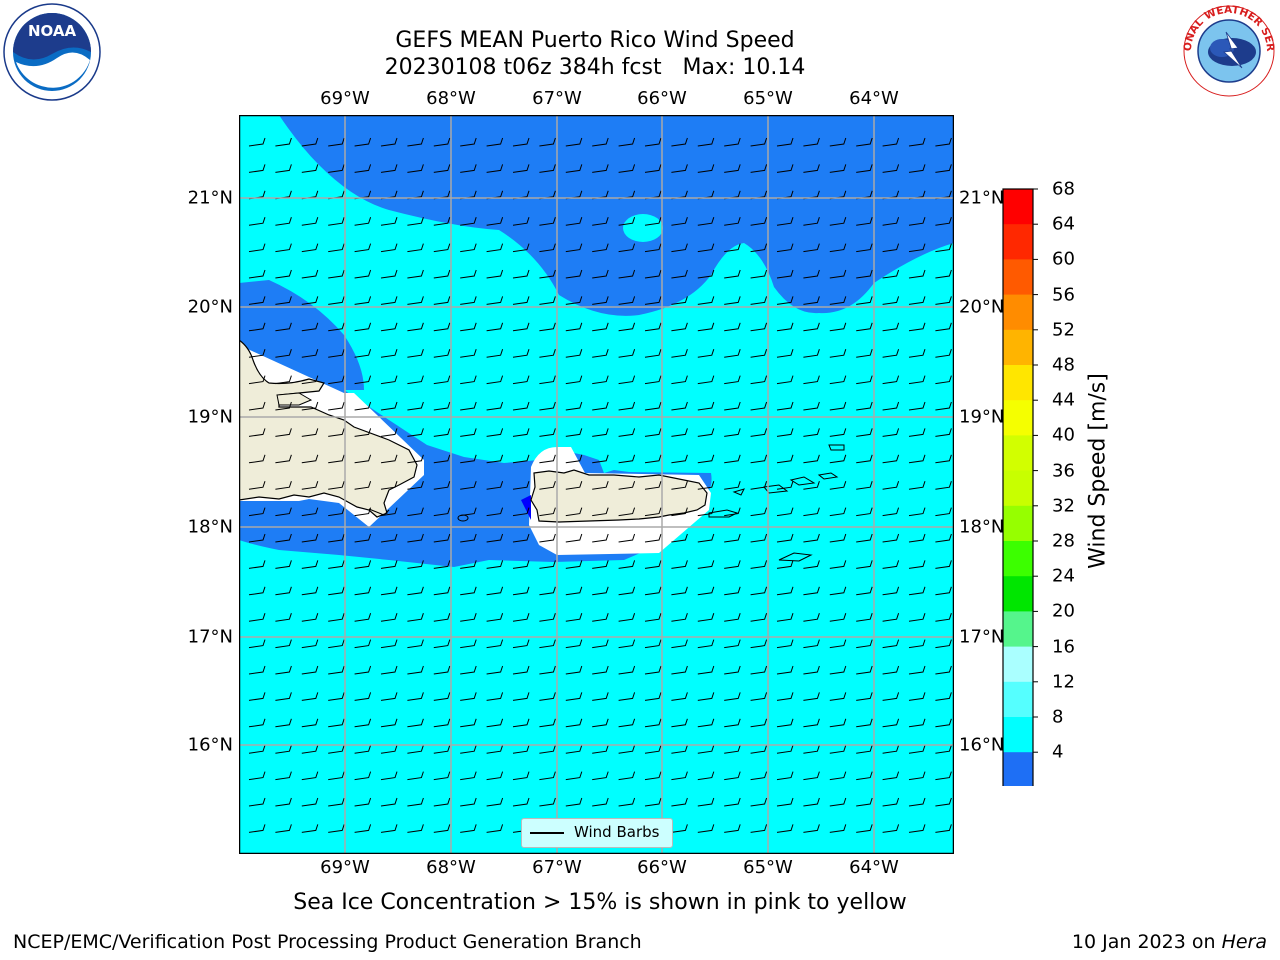 Image resolution: width=1280 pixels, height=960 pixels. I want to click on noaa-logo: NOAA, so click(52, 52).